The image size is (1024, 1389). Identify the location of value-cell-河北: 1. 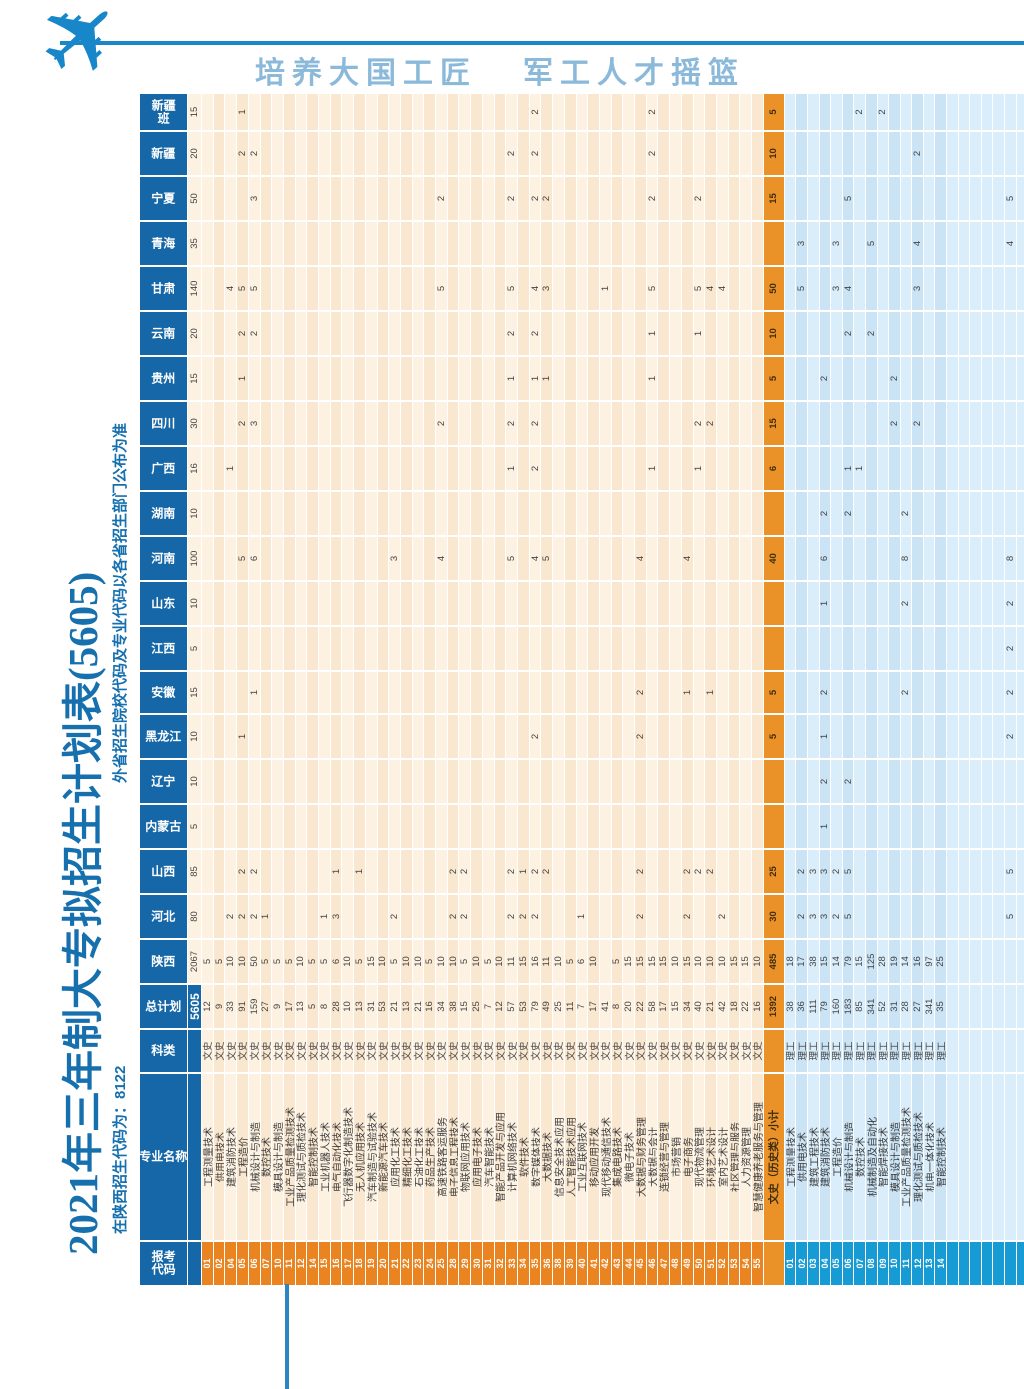
(582, 915).